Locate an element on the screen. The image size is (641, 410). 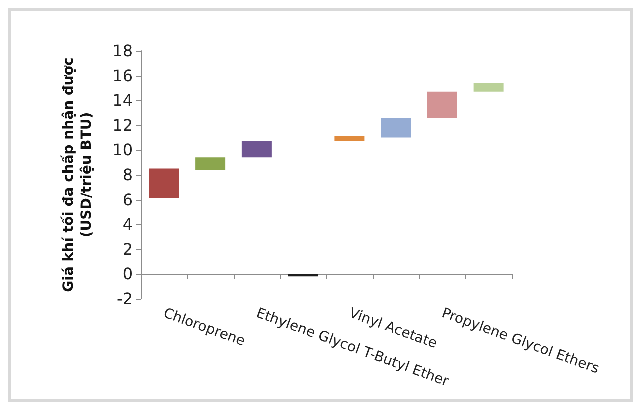
y-tick-label: 6 is located at coordinates (127, 200).